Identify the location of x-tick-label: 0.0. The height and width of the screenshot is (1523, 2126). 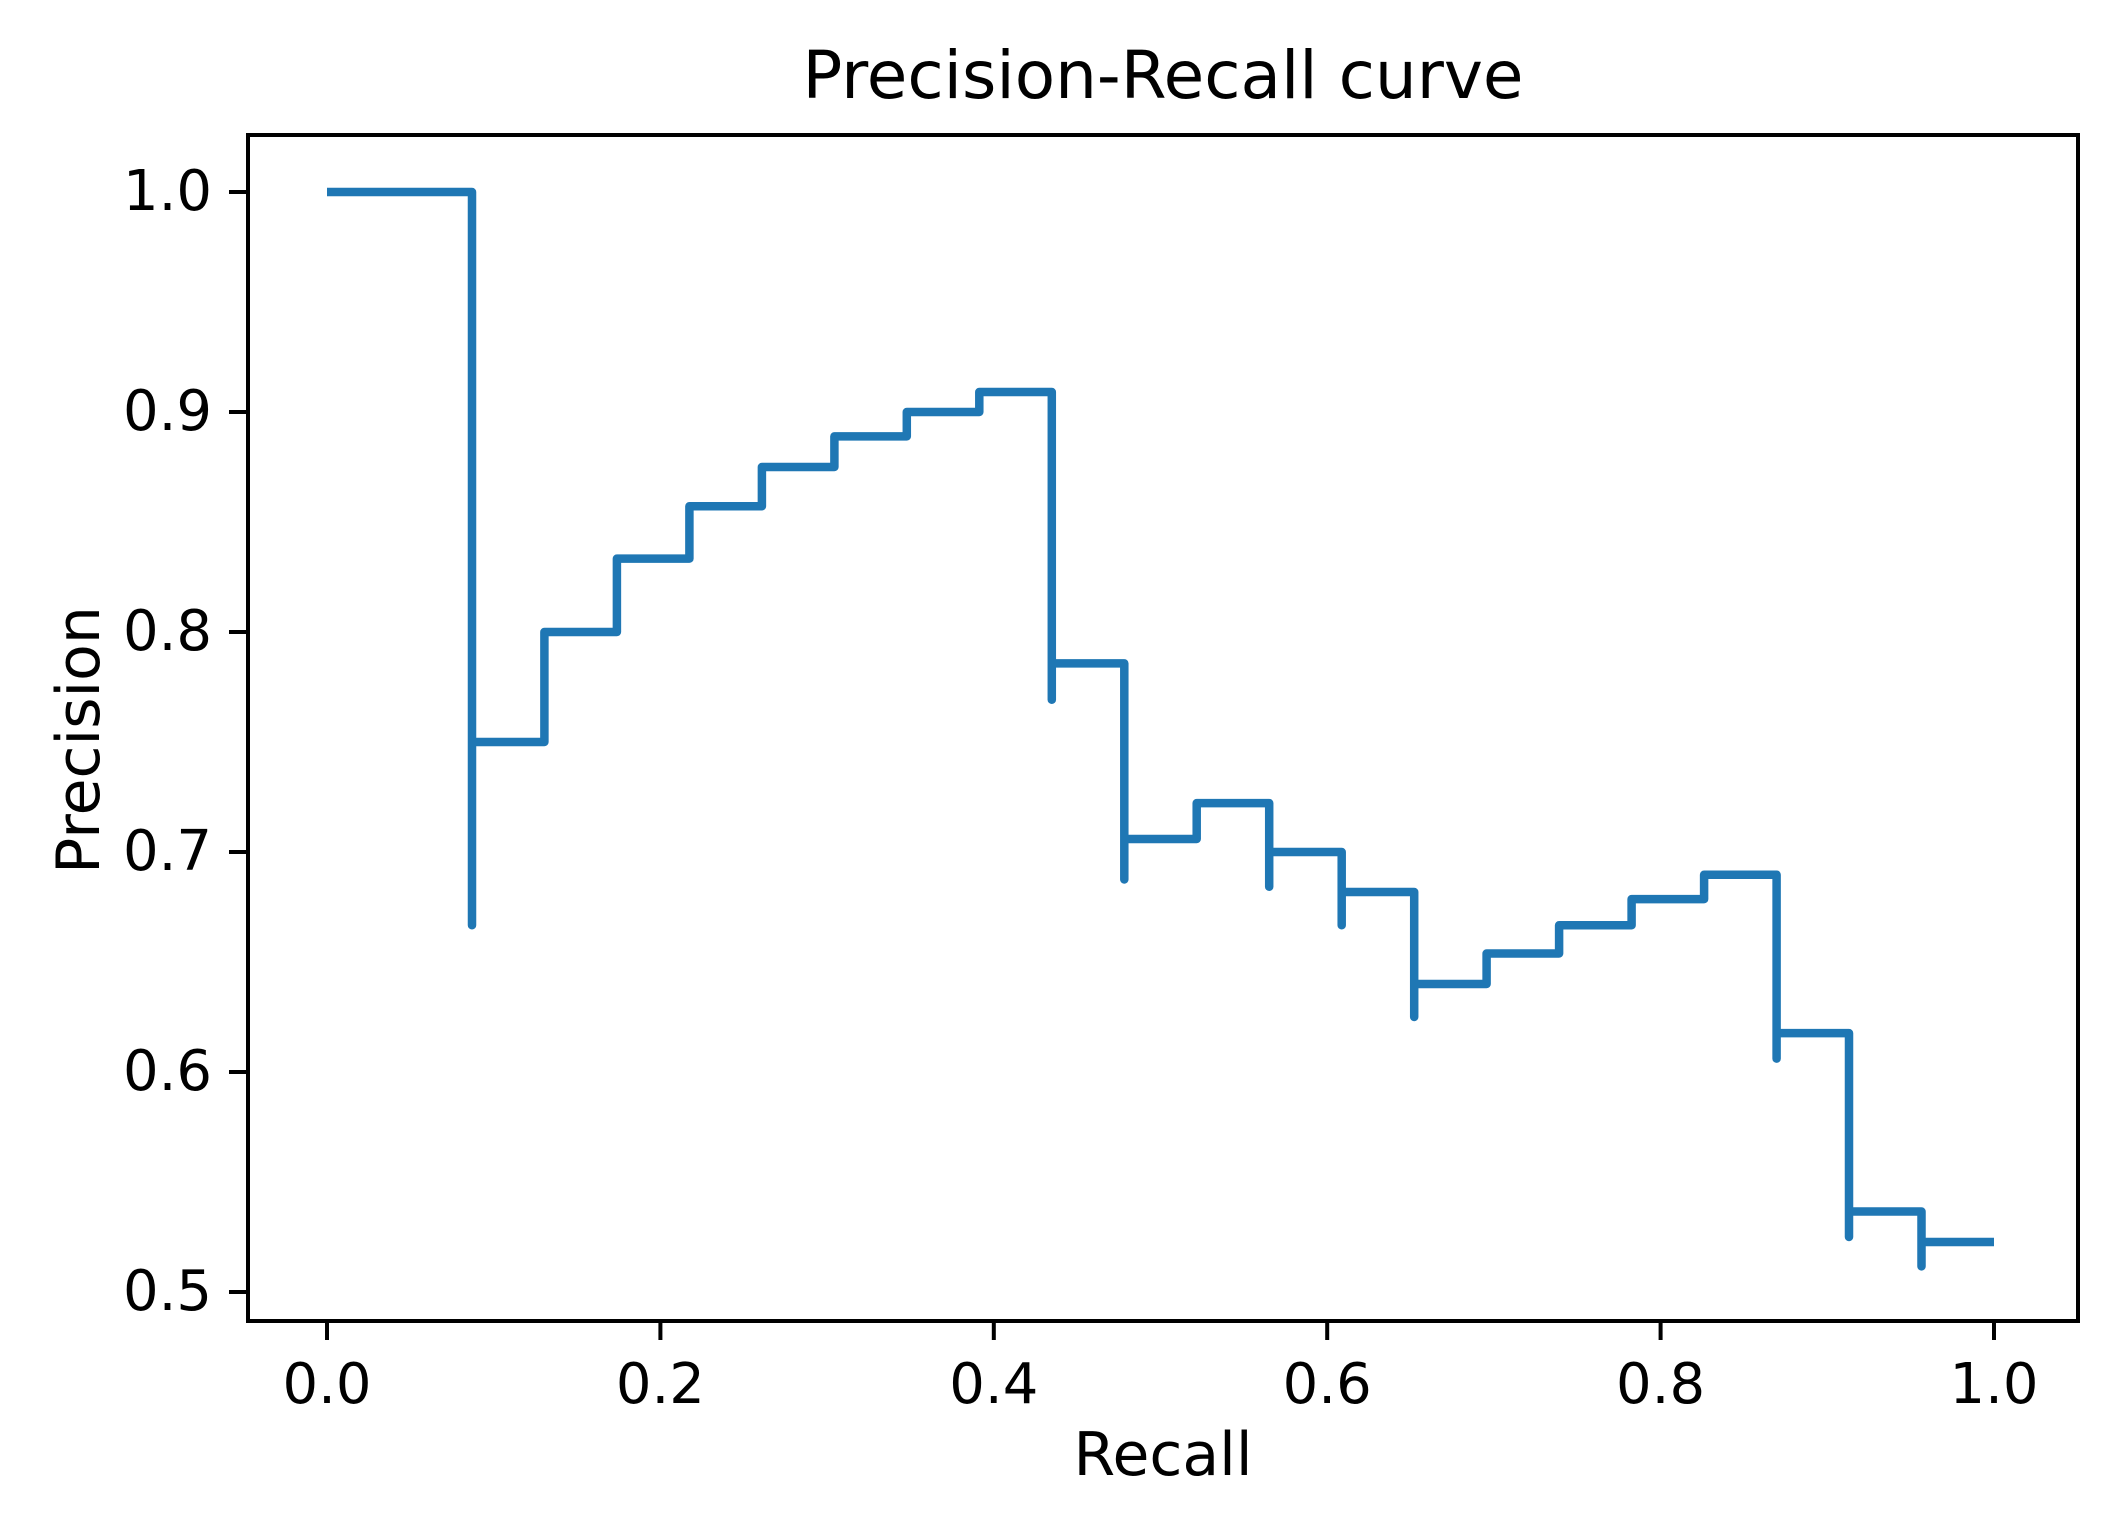
(327, 1384).